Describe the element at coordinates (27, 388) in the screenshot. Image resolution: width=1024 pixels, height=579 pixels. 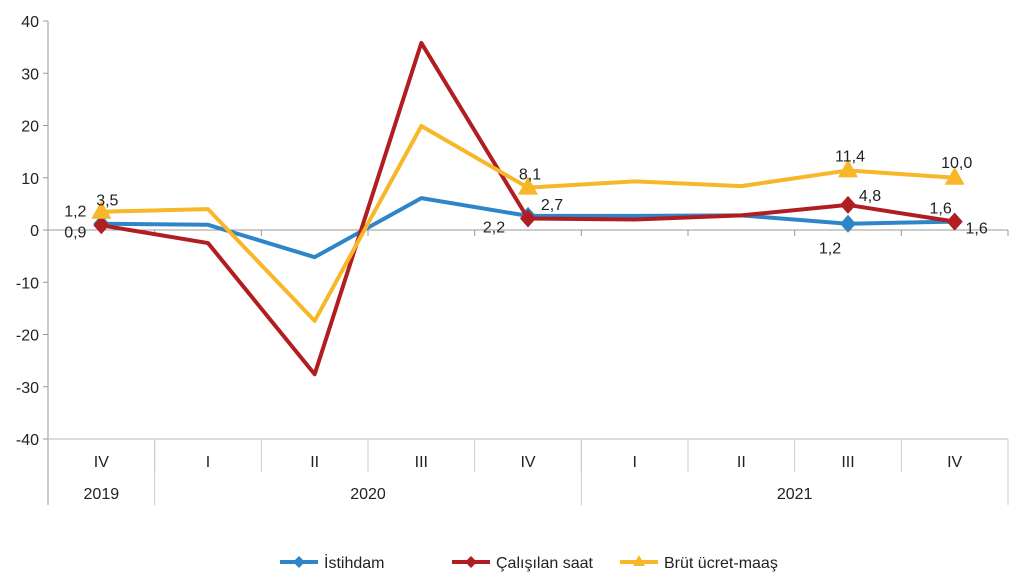
I see `y-tick-label: -30` at that location.